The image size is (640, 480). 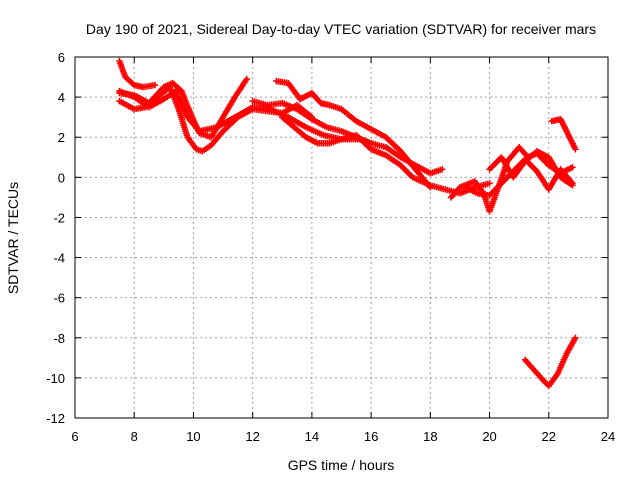 What do you see at coordinates (55, 378) in the screenshot?
I see `y-tick-label: -10` at bounding box center [55, 378].